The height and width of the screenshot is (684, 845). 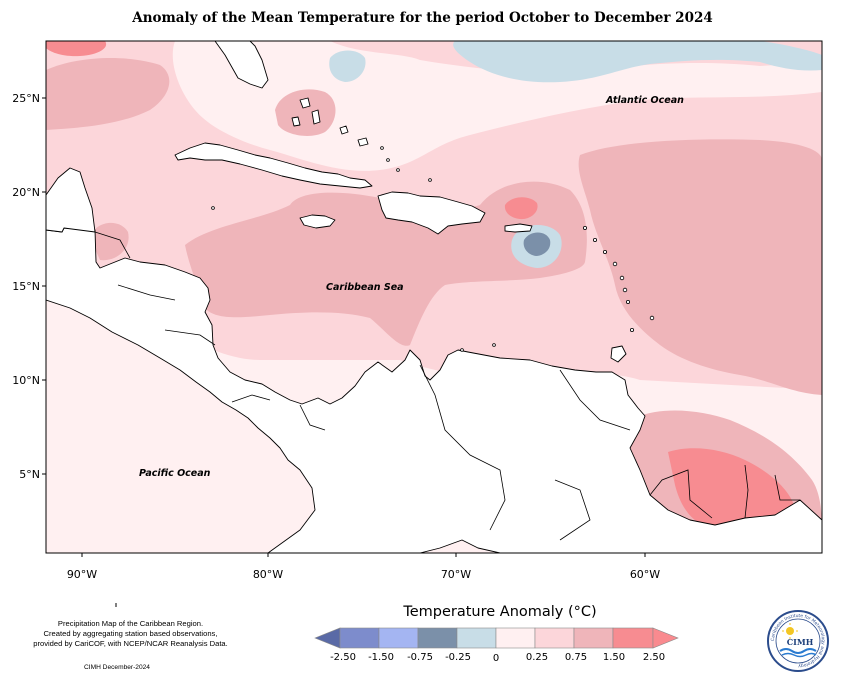 I want to click on pacific-ocean-label: Pacific Ocean, so click(x=175, y=473).